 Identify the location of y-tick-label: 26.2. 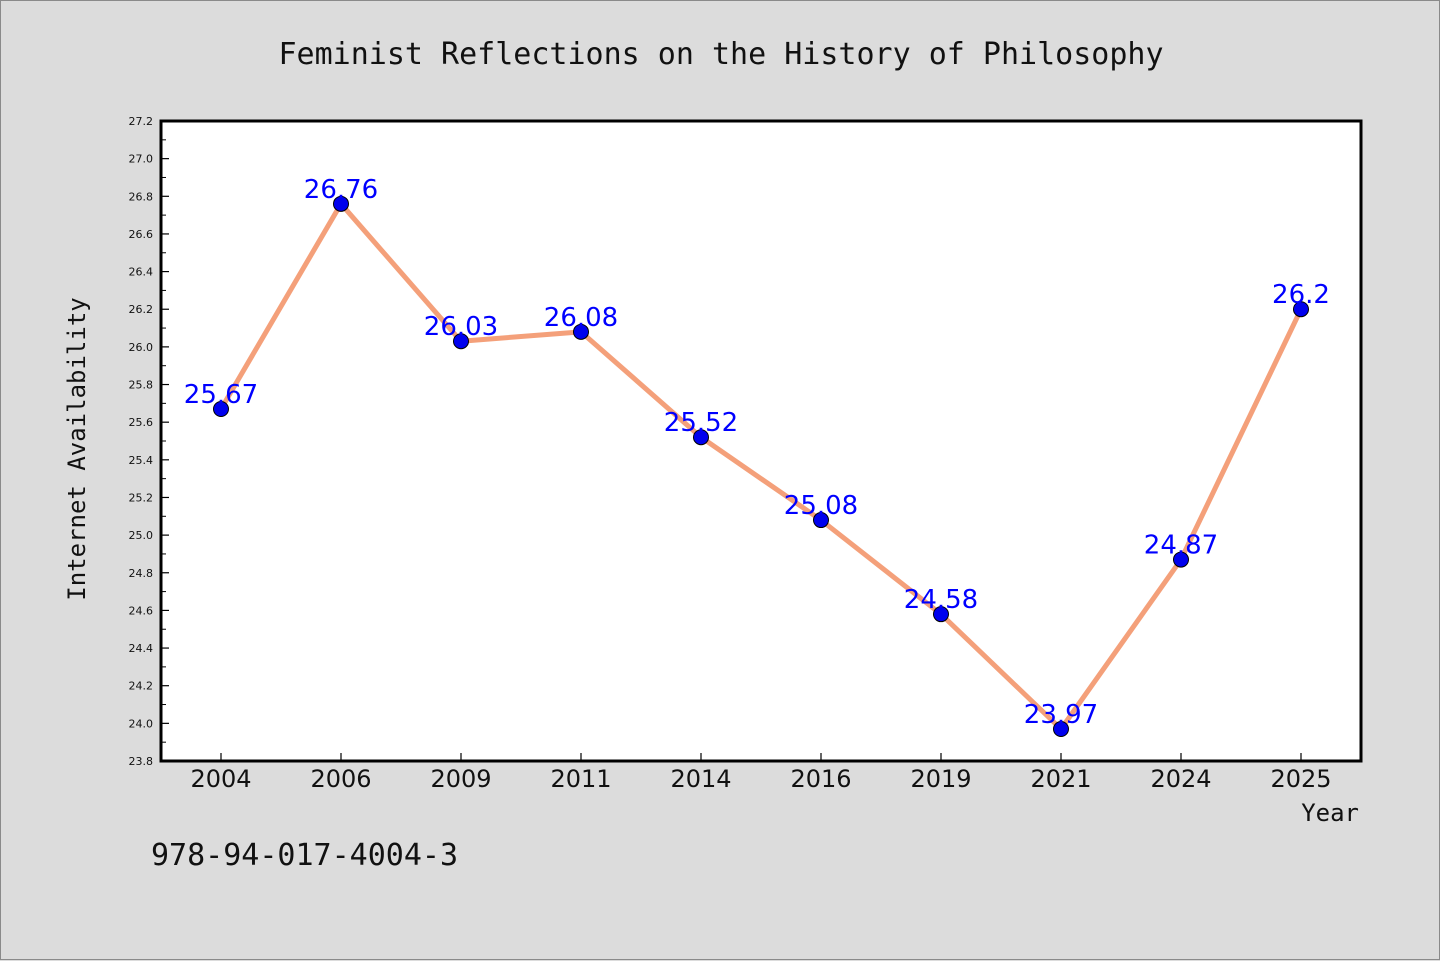
(141, 309).